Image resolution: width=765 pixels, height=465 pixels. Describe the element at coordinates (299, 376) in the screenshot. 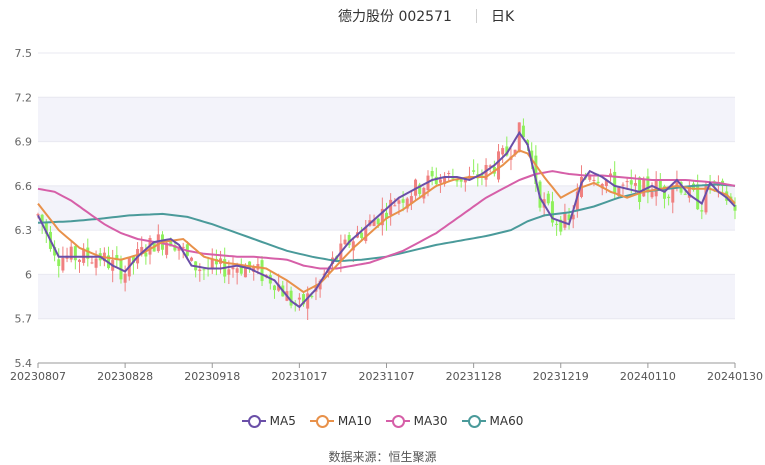

I see `x-tick-label: 20231017` at that location.